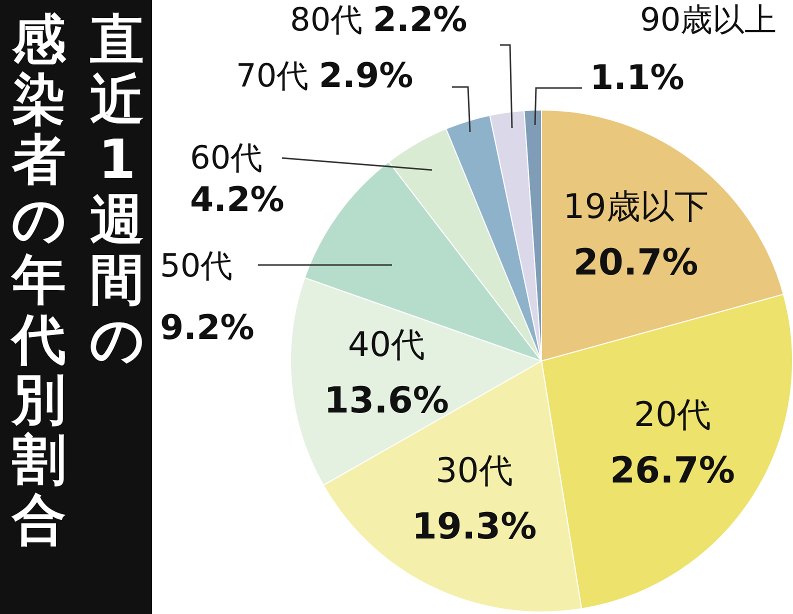 The height and width of the screenshot is (614, 793). What do you see at coordinates (366, 76) in the screenshot?
I see `data-label: 2.9%` at bounding box center [366, 76].